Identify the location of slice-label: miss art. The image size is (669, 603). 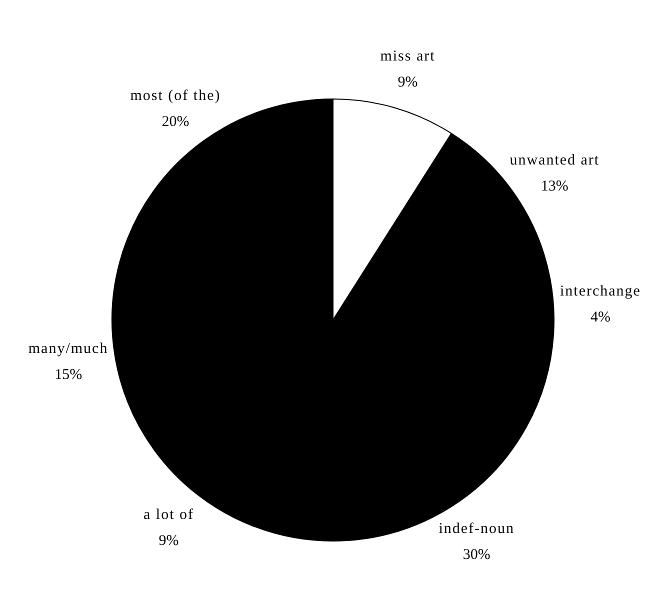
(408, 56).